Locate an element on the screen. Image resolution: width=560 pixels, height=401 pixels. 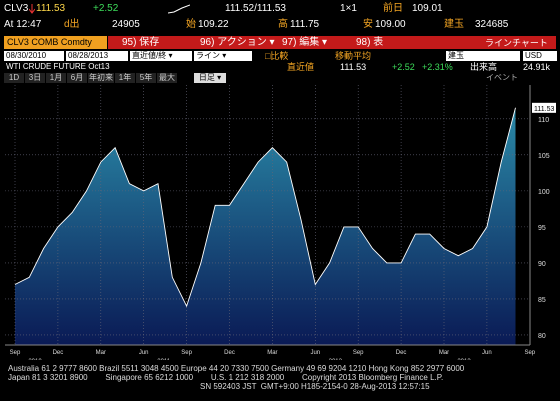
time: At 12:47 is located at coordinates (23, 24).